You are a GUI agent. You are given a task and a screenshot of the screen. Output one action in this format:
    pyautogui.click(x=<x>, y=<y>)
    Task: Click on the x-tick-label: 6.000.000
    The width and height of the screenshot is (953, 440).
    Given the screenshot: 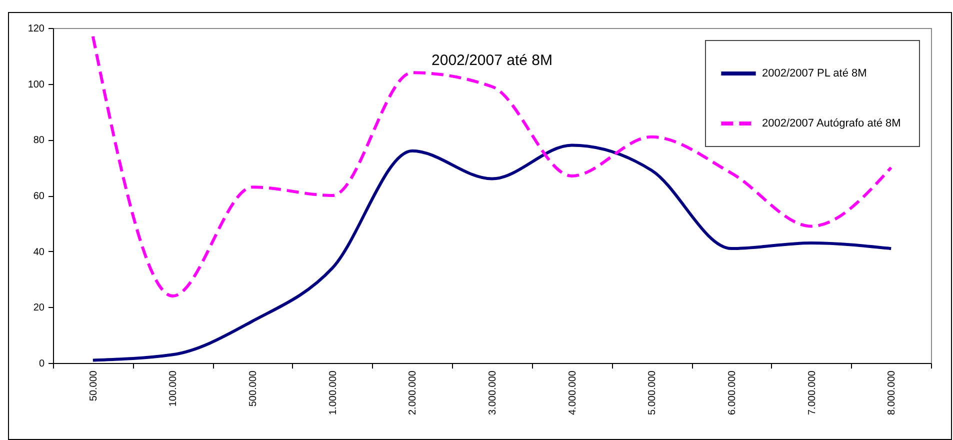 What is the action you would take?
    pyautogui.click(x=732, y=392)
    